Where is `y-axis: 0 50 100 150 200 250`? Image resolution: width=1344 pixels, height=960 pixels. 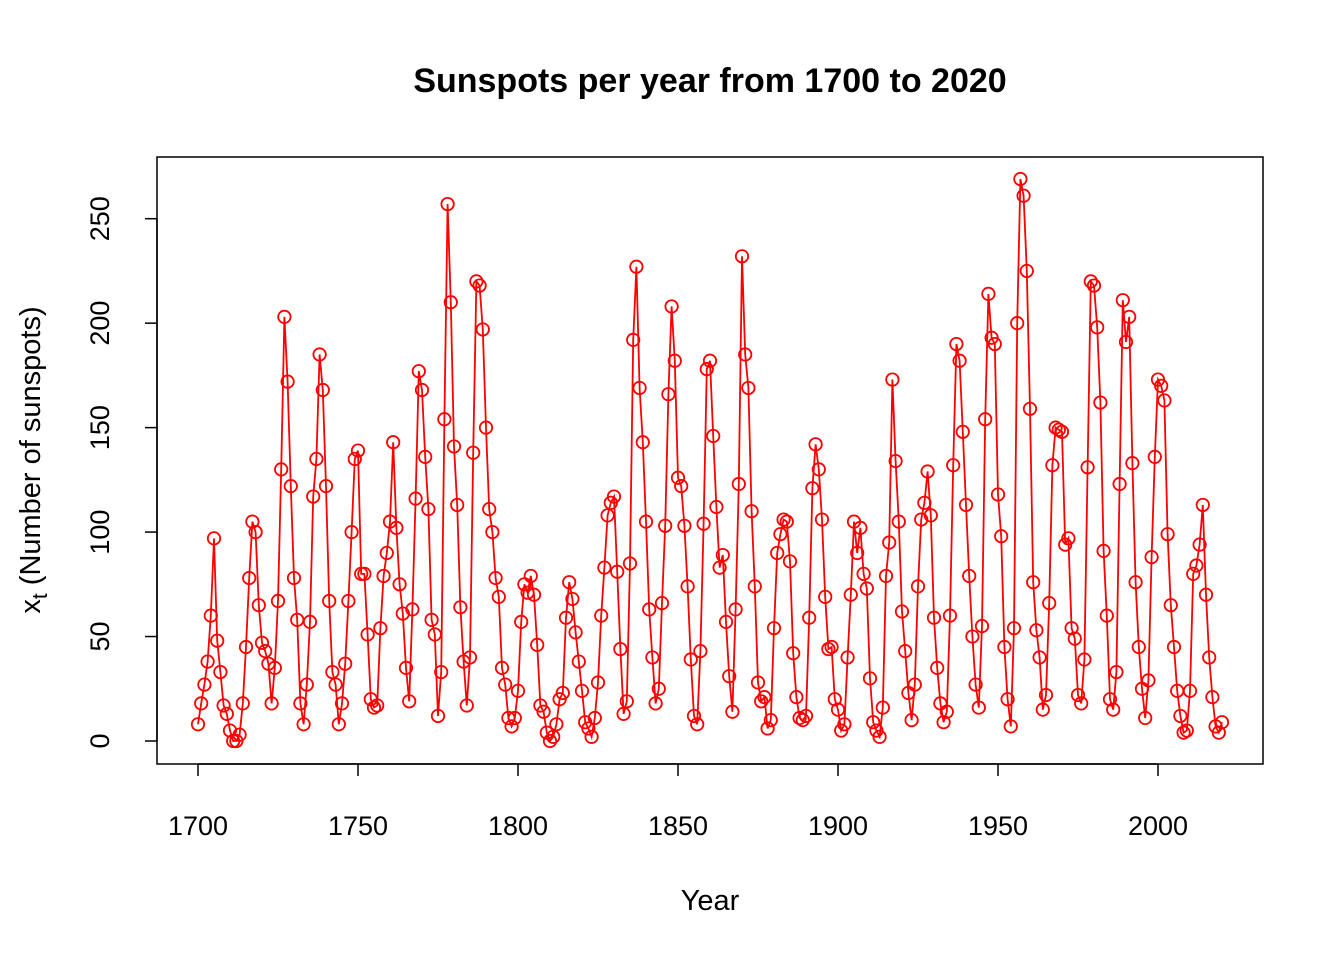 y-axis: 0 50 100 150 200 250 is located at coordinates (121, 472).